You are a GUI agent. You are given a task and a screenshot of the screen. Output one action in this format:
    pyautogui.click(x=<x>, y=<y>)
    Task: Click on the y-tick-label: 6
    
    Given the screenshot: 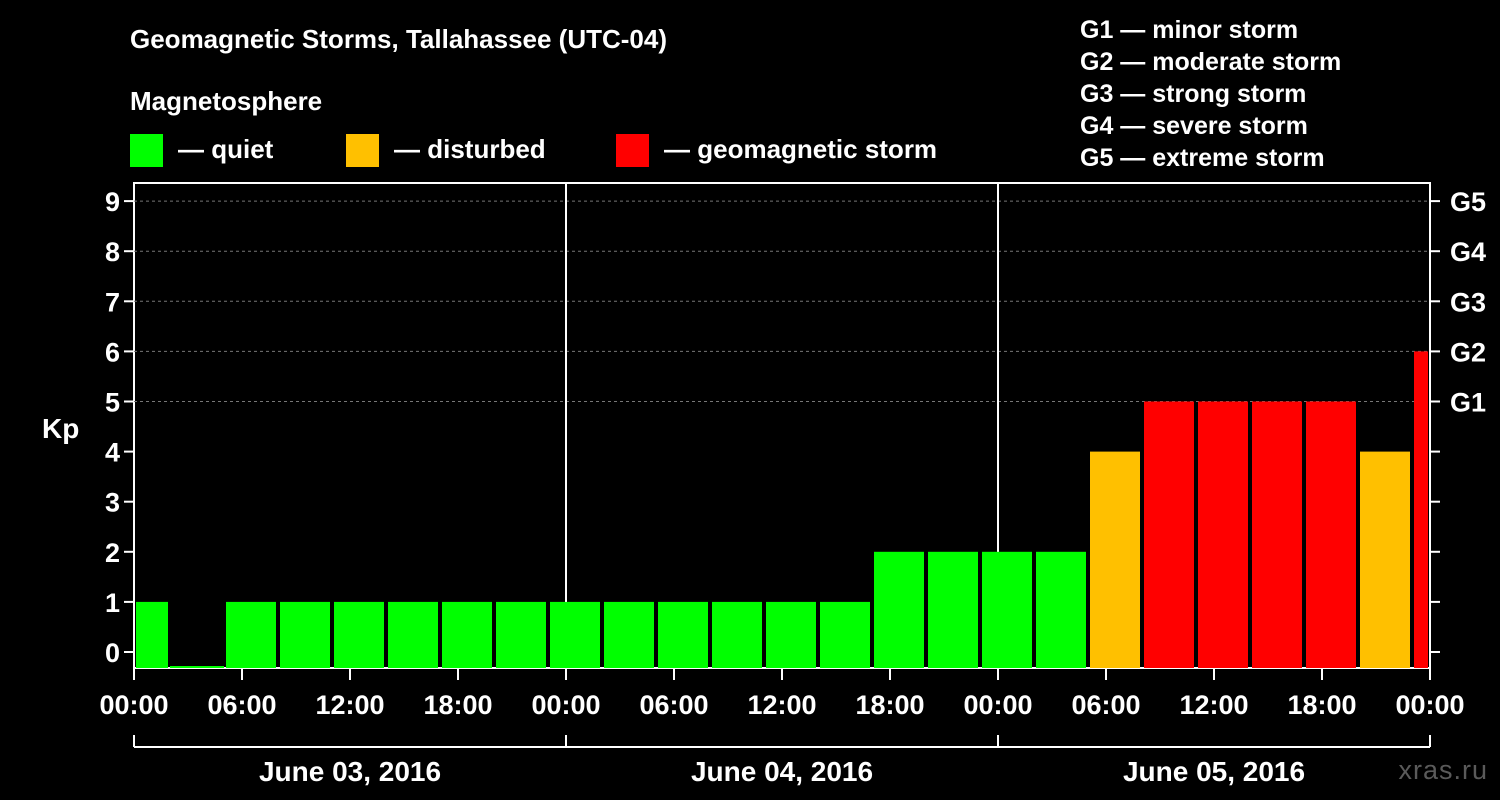 What is the action you would take?
    pyautogui.click(x=112, y=352)
    